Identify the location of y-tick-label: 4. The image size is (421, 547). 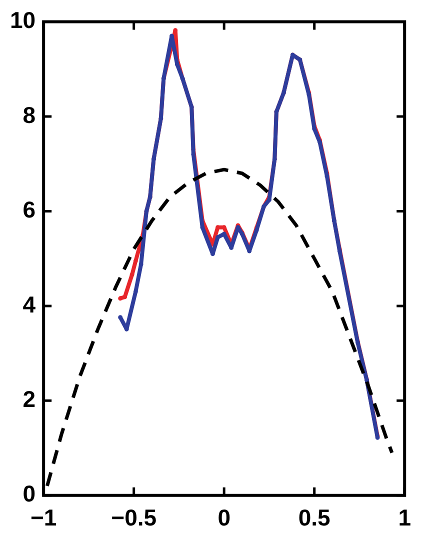
(29, 304).